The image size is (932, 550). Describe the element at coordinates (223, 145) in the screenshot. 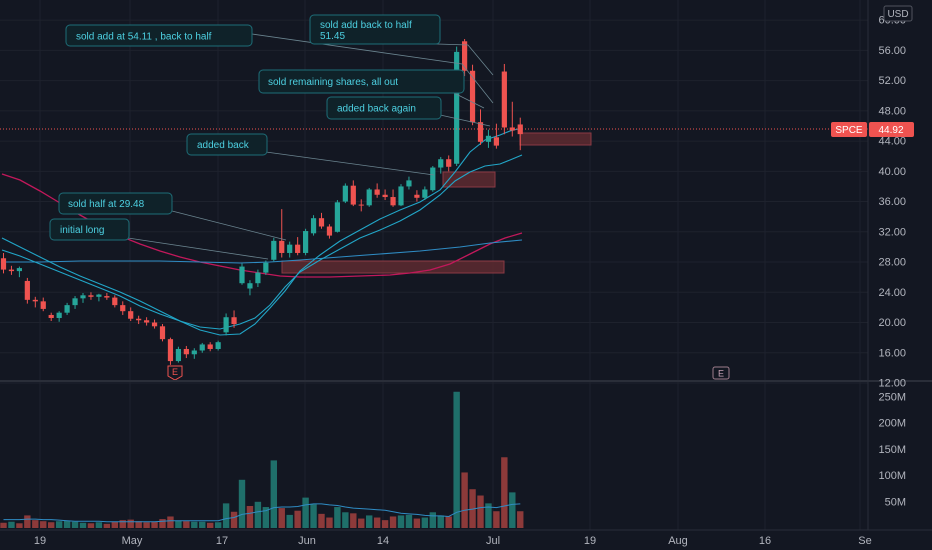

I see `annotation-text: added back` at that location.